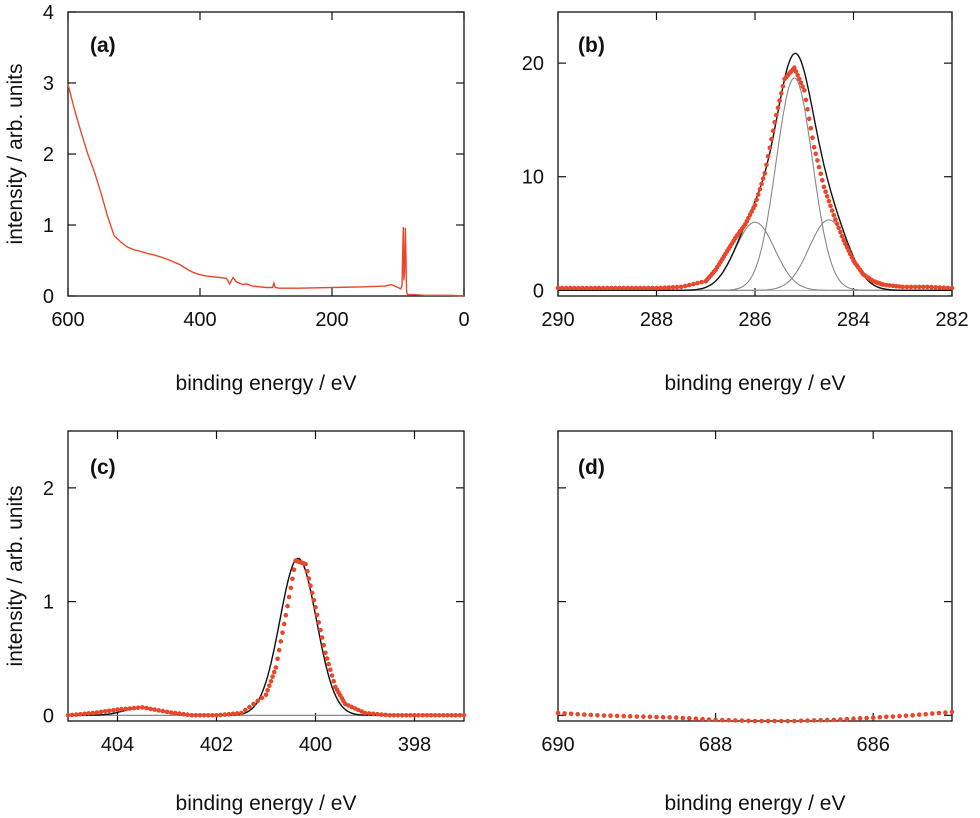 The image size is (980, 818). I want to click on y-tick-label: 1, so click(48, 603).